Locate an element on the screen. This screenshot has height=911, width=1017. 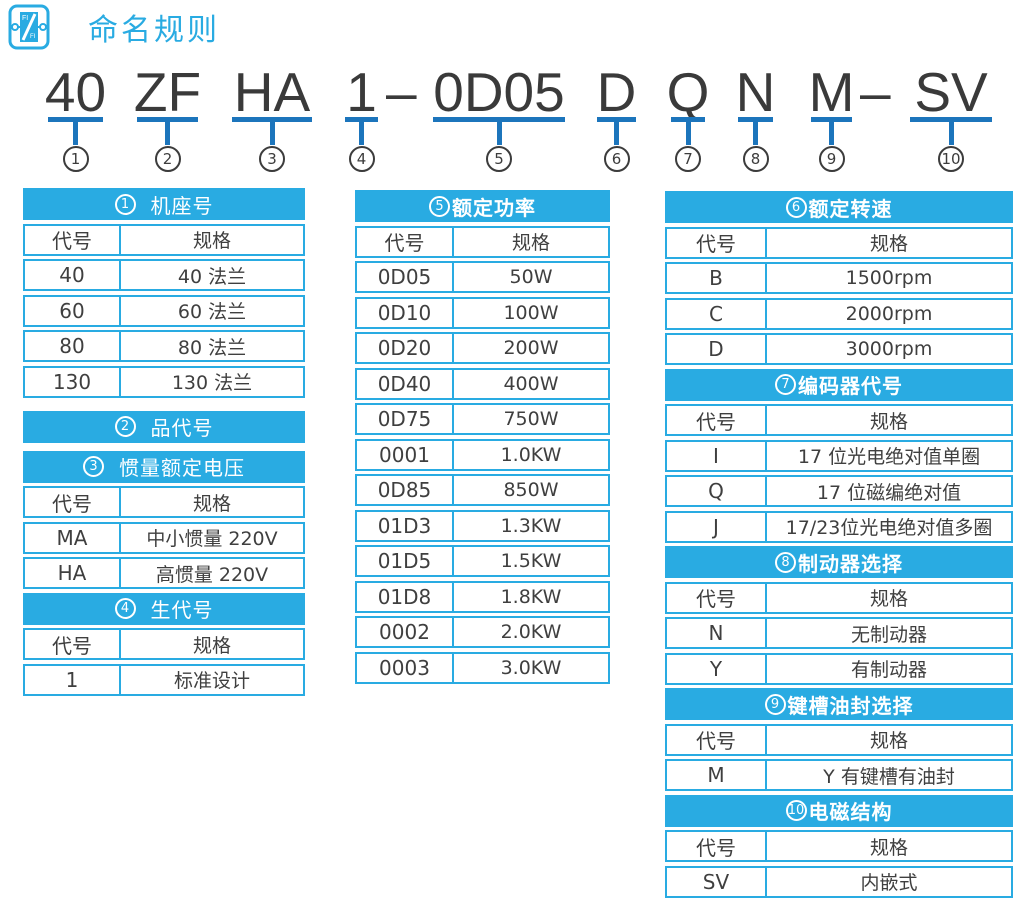
table-row: I 17 位光电绝对值单圈 is located at coordinates (839, 455).